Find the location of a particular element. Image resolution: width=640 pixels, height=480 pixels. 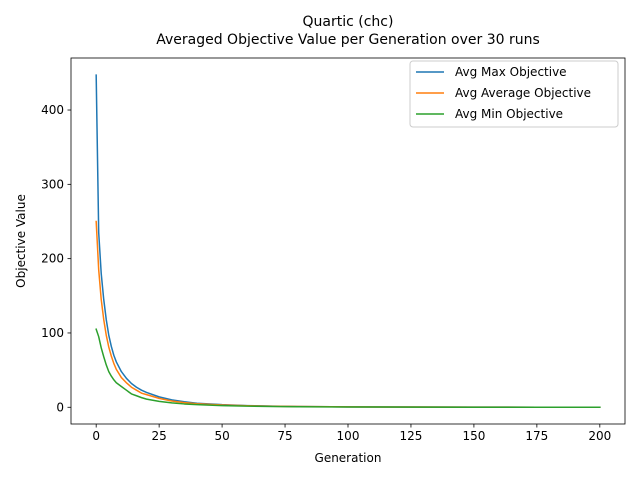

x-tick-label: 75 is located at coordinates (284, 436).